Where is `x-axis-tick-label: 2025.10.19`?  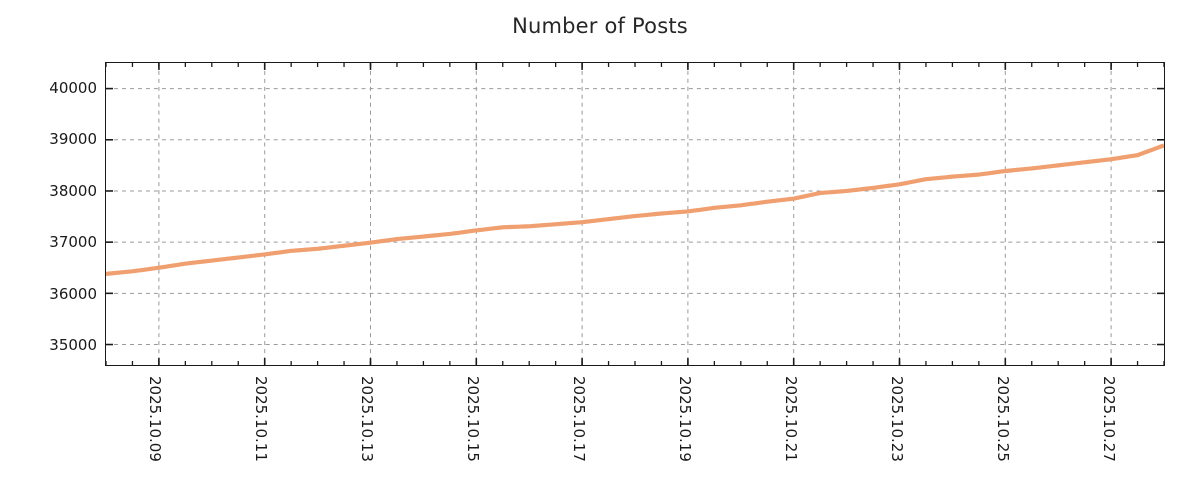
x-axis-tick-label: 2025.10.19 is located at coordinates (685, 419).